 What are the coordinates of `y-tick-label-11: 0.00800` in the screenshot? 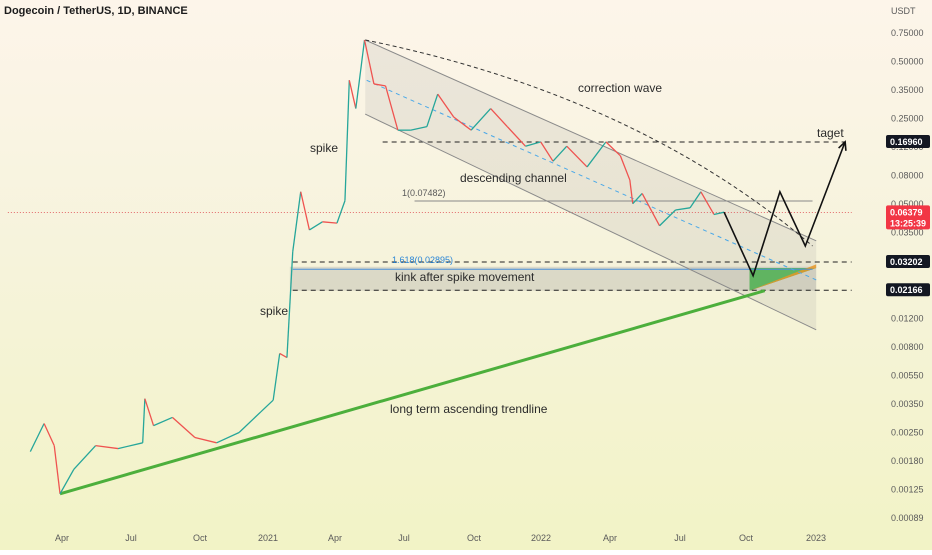 It's located at (907, 347).